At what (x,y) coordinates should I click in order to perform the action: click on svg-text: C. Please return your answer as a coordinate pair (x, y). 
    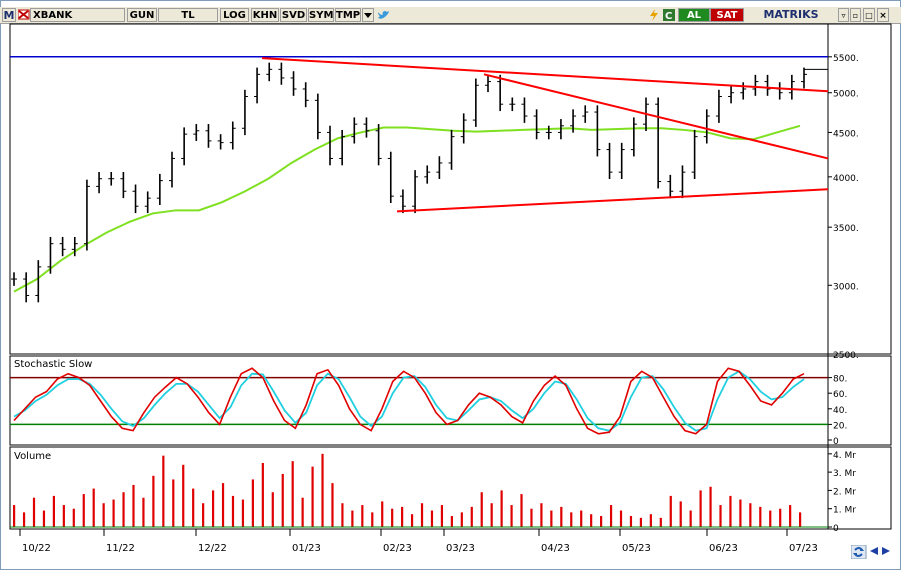
    Looking at the image, I should click on (668, 16).